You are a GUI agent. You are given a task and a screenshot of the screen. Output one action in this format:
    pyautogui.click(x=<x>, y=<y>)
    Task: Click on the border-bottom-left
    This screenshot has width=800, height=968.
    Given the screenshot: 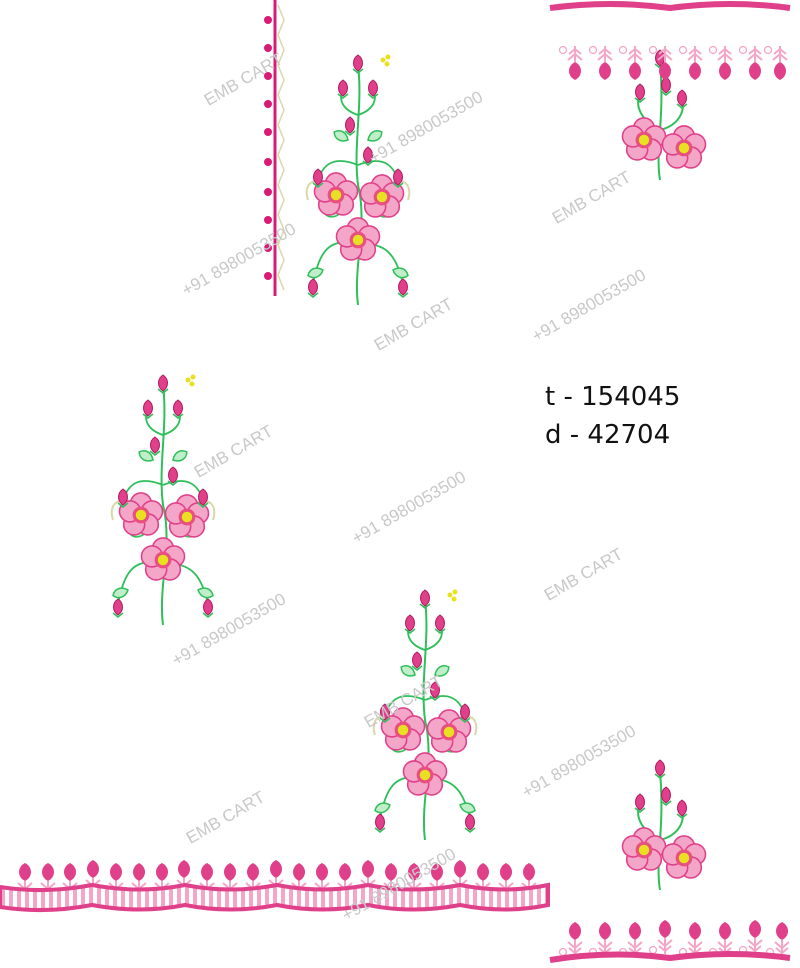 What is the action you would take?
    pyautogui.click(x=275, y=886)
    